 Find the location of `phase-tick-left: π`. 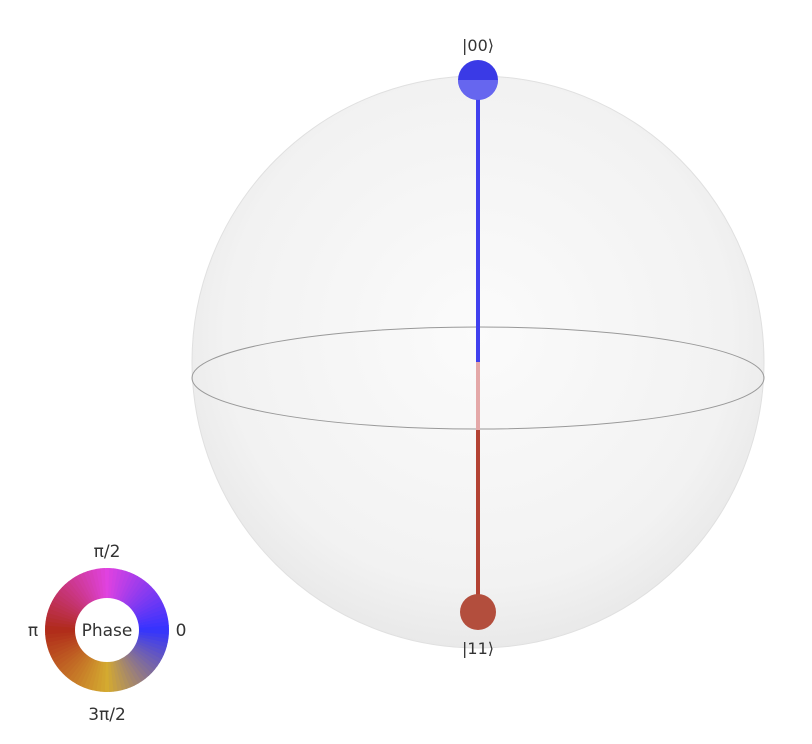

phase-tick-left: π is located at coordinates (33, 631).